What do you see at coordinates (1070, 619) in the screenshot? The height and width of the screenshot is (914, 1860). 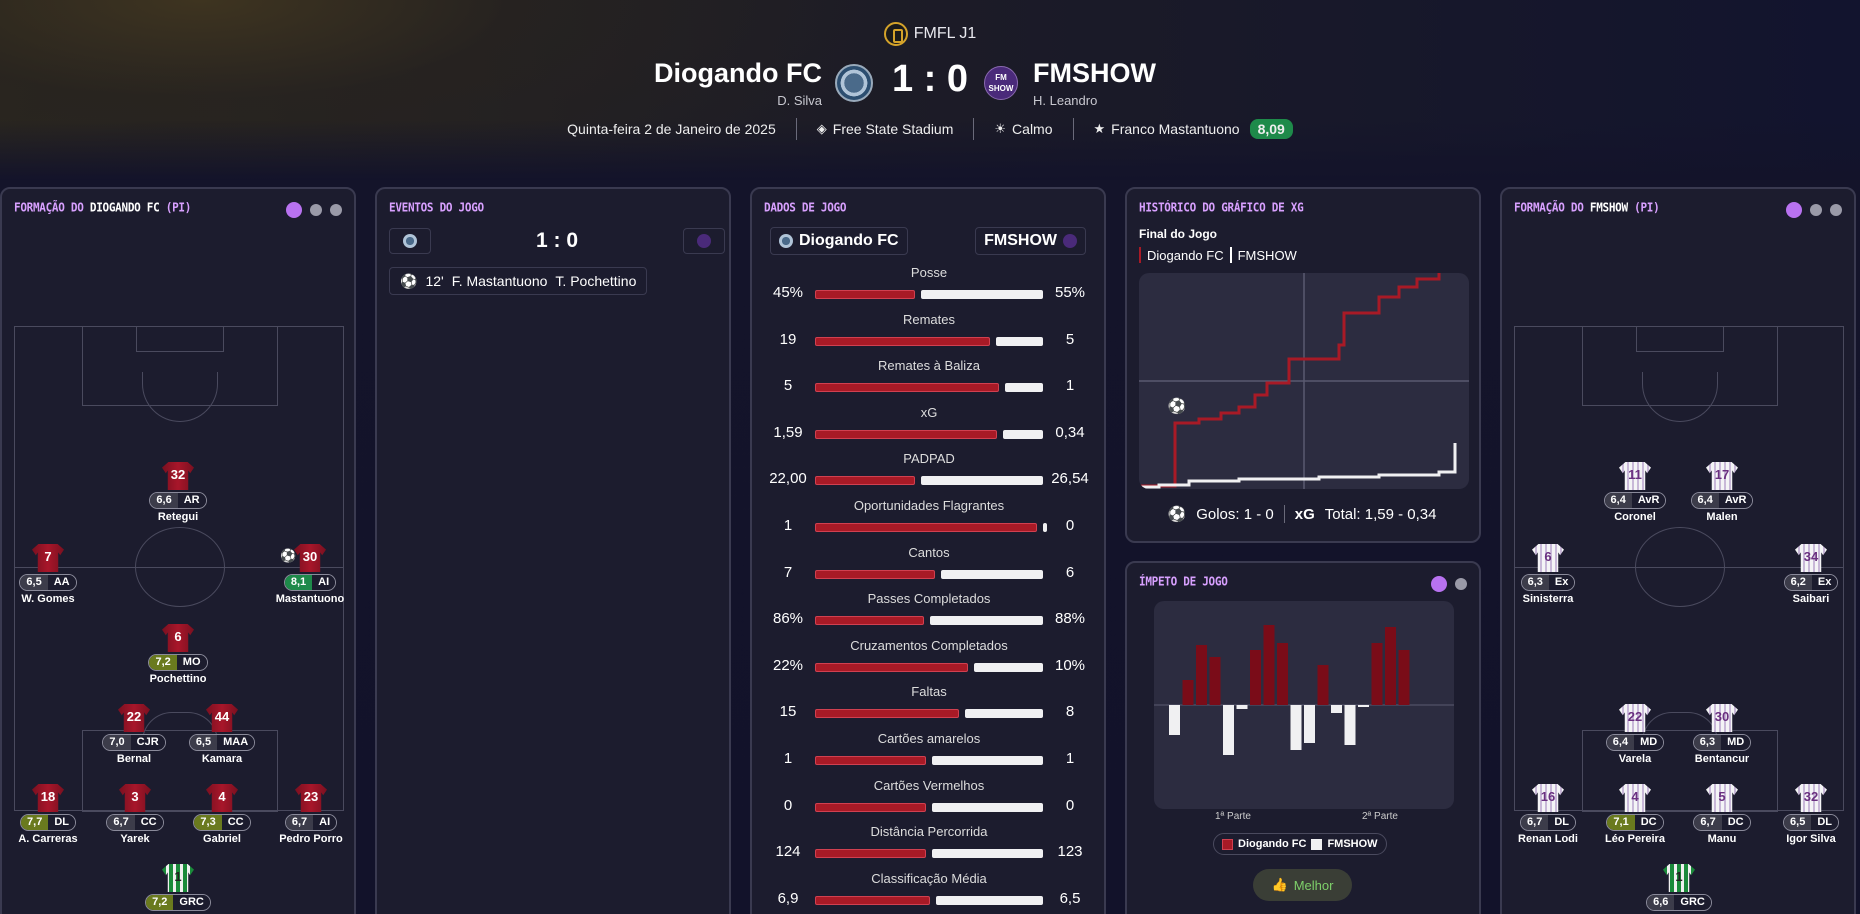 I see `stat-away-value: 88%` at bounding box center [1070, 619].